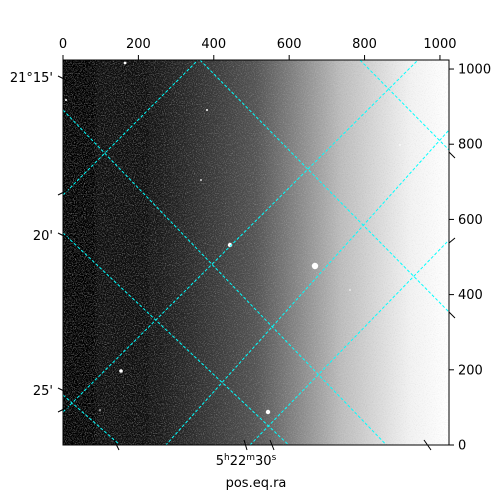  Describe the element at coordinates (258, 48) in the screenshot. I see `x-pixel-axis-top: 0 200 400 600 800 1000` at that location.